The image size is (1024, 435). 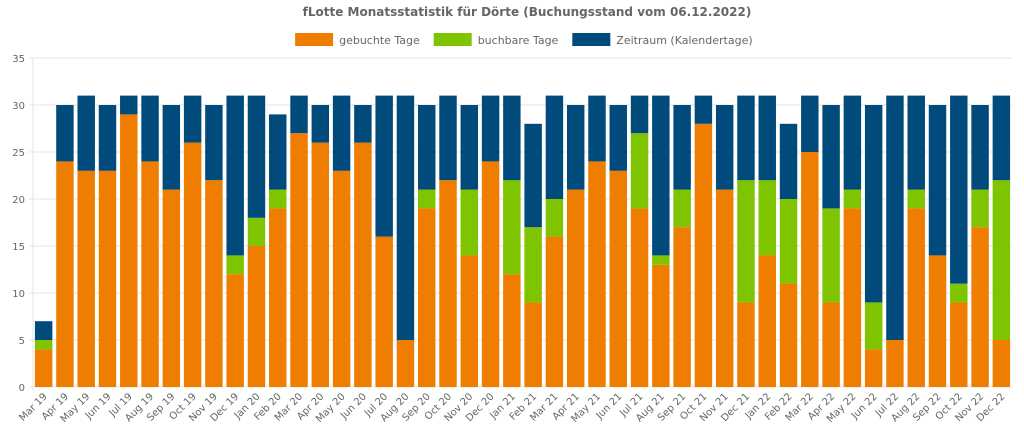 What do you see at coordinates (18, 106) in the screenshot?
I see `y-tick-label: 30` at bounding box center [18, 106].